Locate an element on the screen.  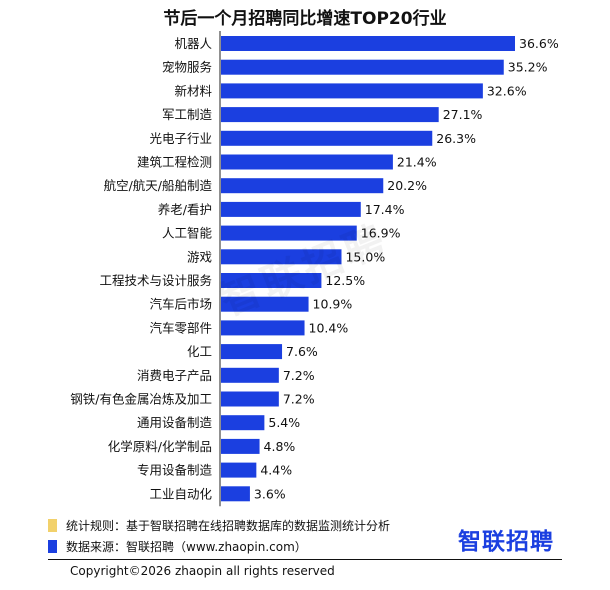
value-label: 27.1% is located at coordinates (463, 114).